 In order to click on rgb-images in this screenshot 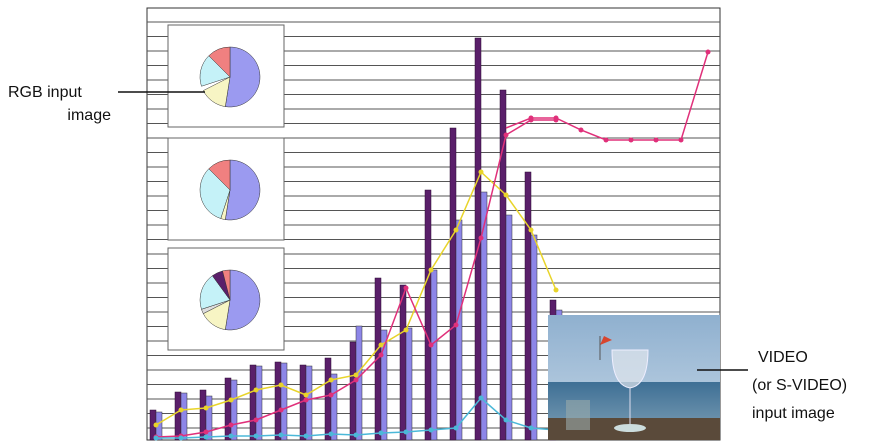, I will do `click(226, 187)`.